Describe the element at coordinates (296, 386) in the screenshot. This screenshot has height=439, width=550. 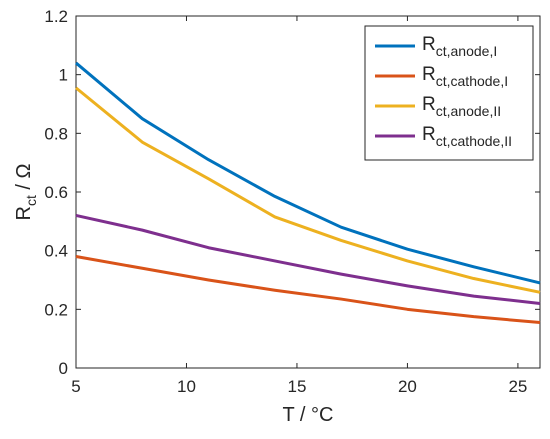
I see `x-tick-label: 15` at that location.